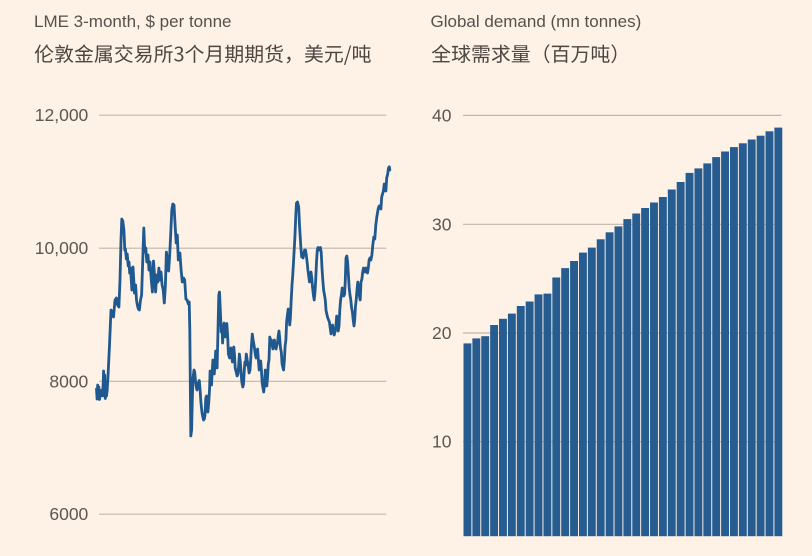 Image resolution: width=812 pixels, height=556 pixels. Describe the element at coordinates (442, 115) in the screenshot. I see `svg-text: 40` at that location.